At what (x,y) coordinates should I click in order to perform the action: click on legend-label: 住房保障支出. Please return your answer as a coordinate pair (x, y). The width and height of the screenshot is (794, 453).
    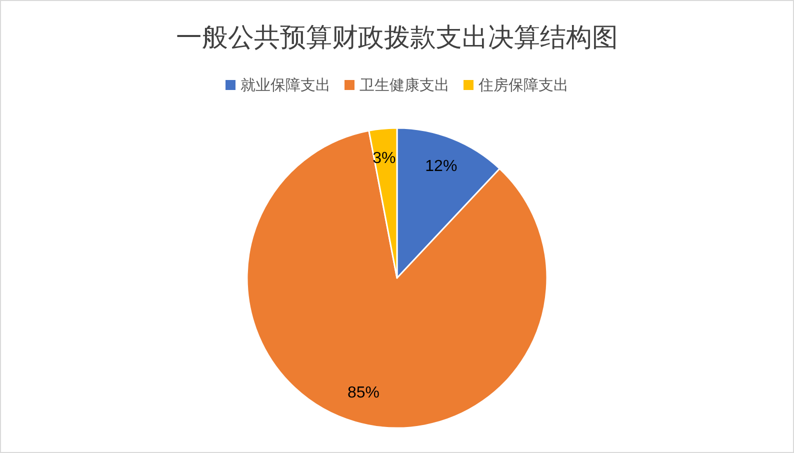
    Looking at the image, I should click on (523, 85).